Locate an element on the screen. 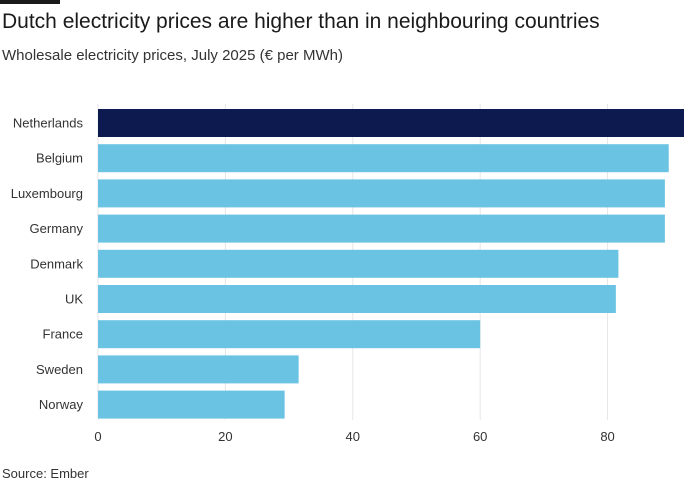 The width and height of the screenshot is (700, 500). bar-denmark is located at coordinates (358, 263).